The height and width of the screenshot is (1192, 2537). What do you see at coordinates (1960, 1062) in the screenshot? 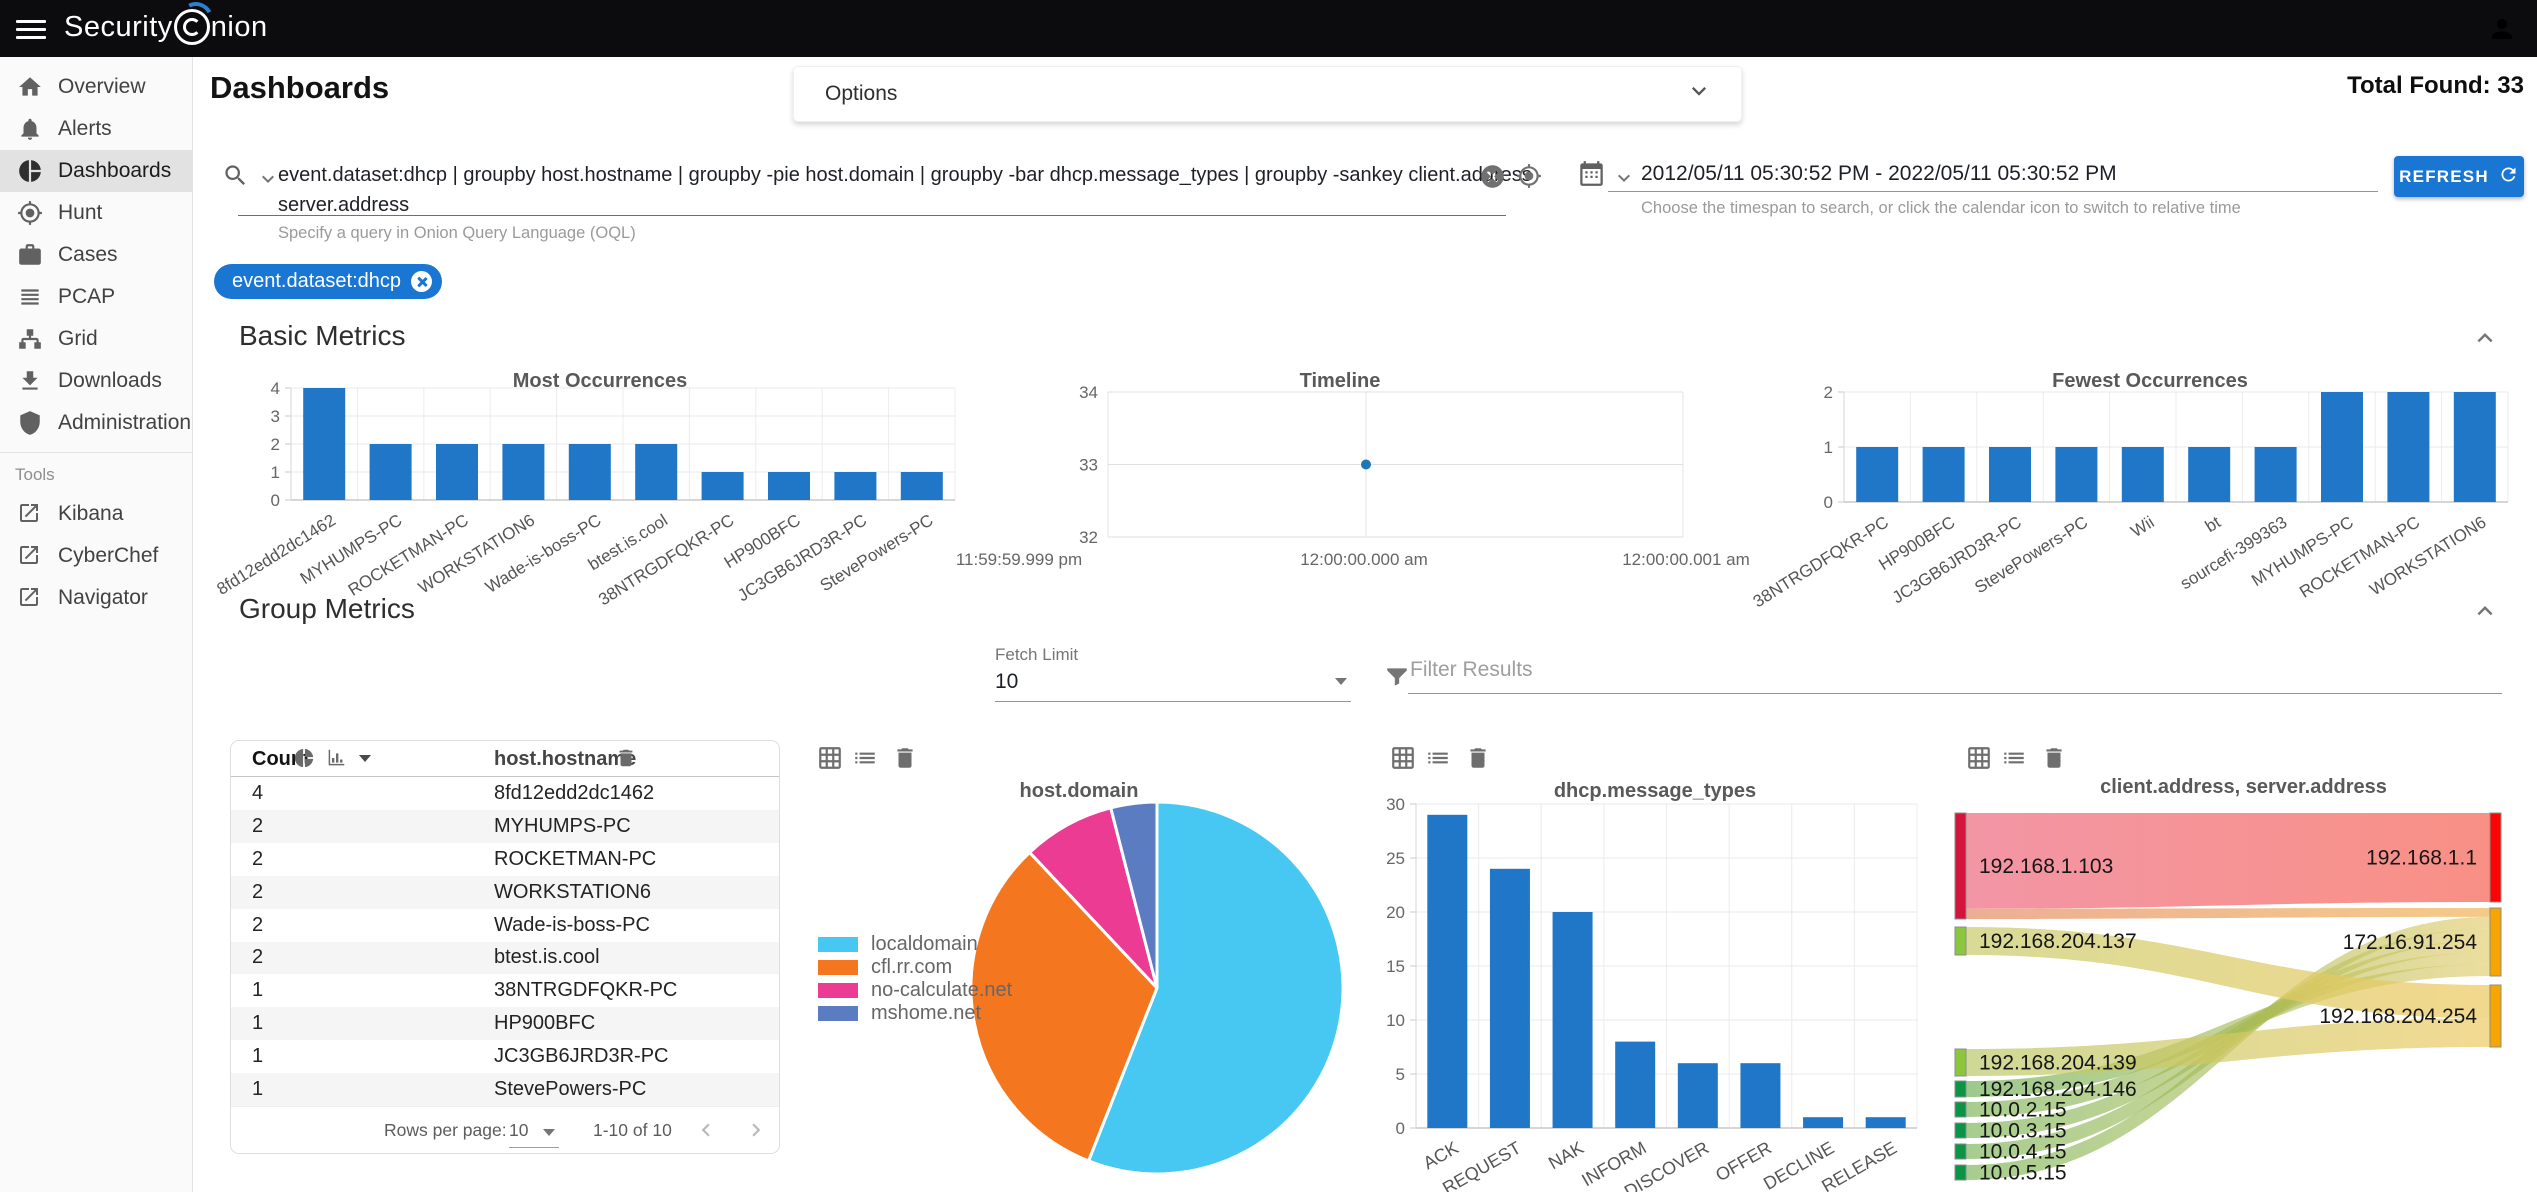
I see `sankey-node-192.168.204.139` at bounding box center [1960, 1062].